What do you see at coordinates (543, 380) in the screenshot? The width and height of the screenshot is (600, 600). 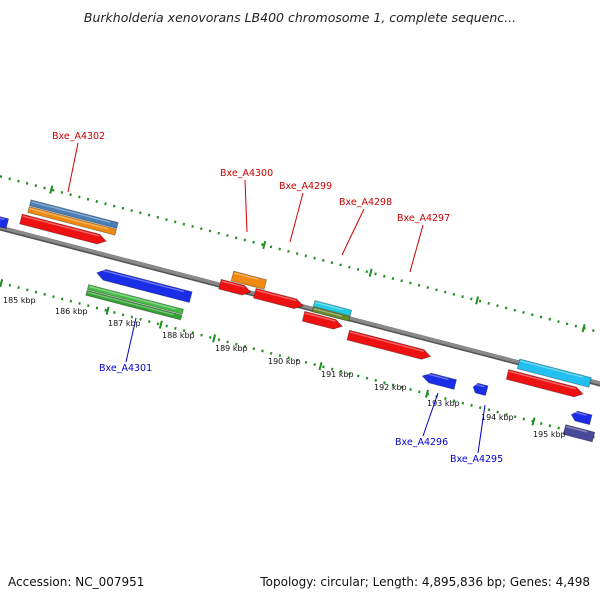 I see `gene-bar-red-right-shine` at bounding box center [543, 380].